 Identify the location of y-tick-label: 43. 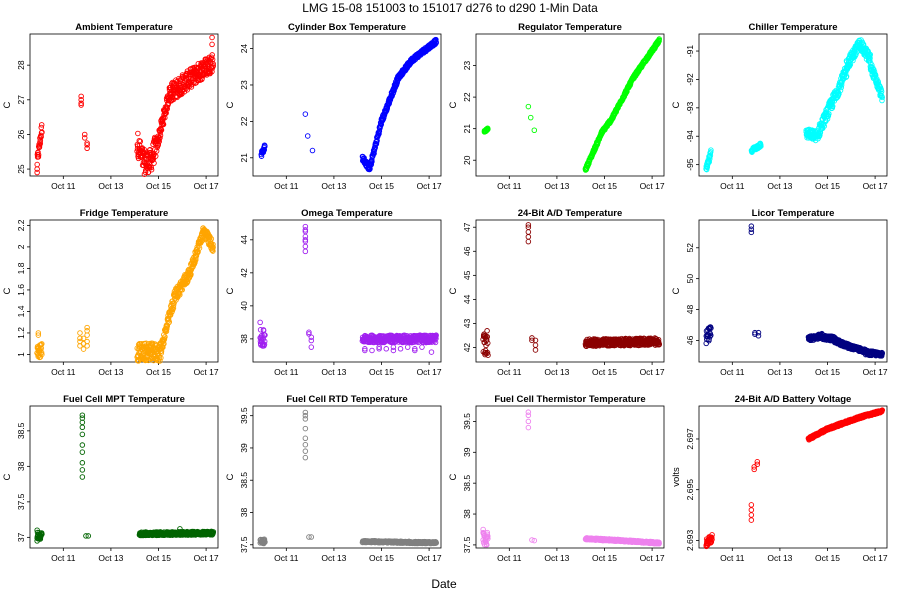
(467, 323).